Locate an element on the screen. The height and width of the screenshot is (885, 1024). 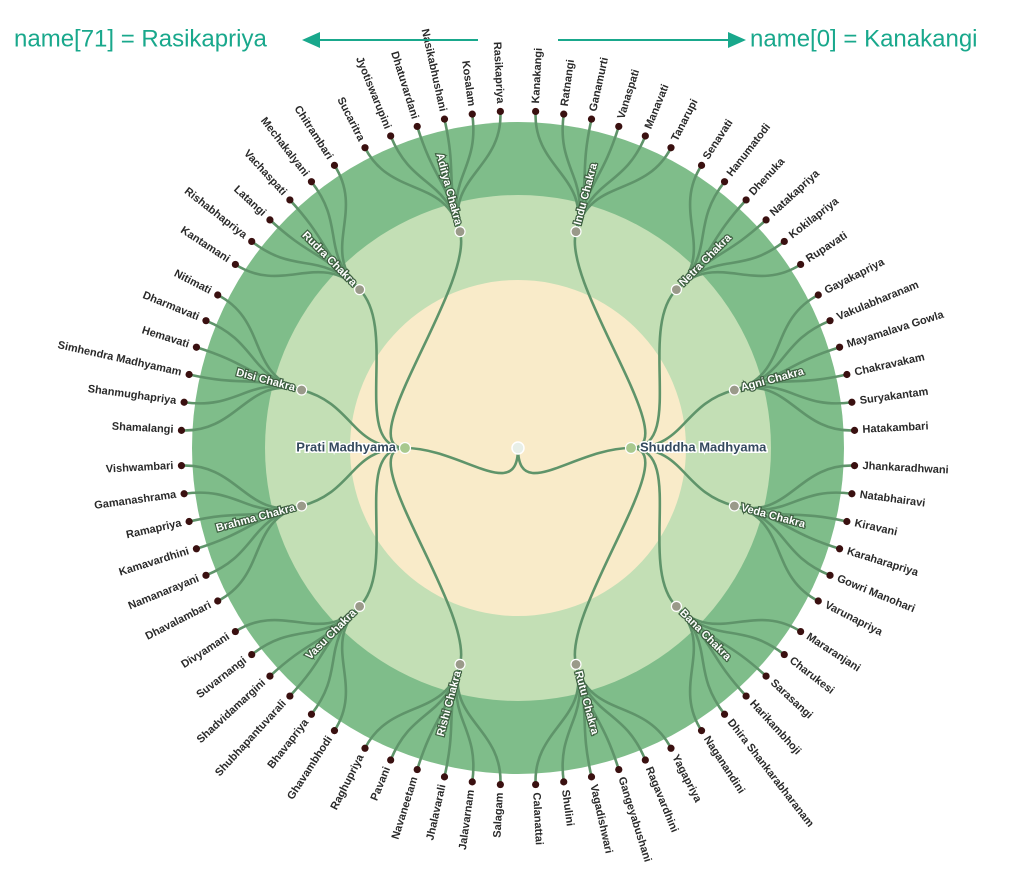
raga-label: Dhira Shankarabharanam is located at coordinates (770, 773).